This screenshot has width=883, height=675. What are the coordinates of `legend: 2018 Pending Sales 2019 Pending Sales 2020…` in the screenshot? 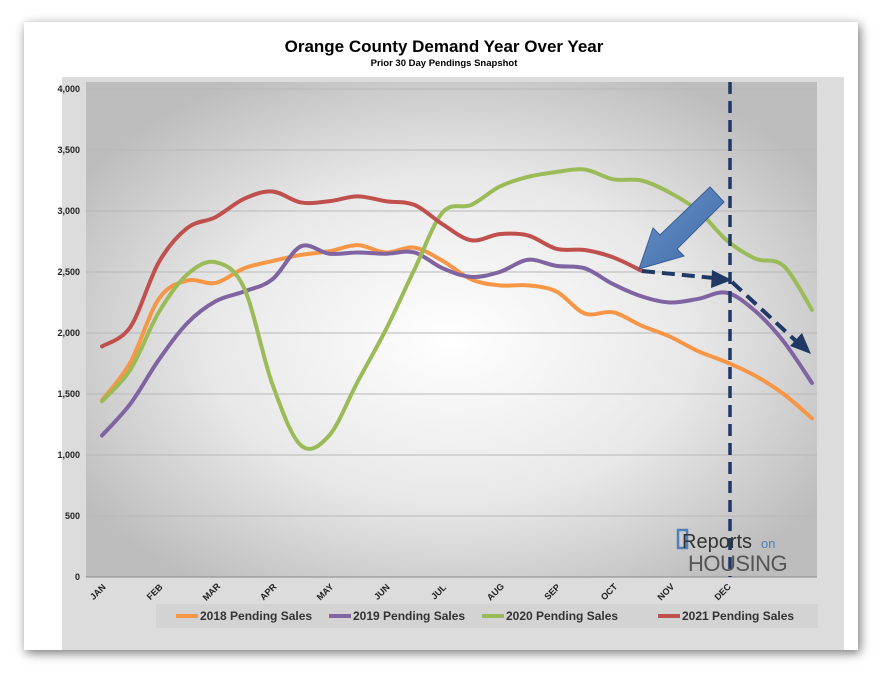 It's located at (487, 616).